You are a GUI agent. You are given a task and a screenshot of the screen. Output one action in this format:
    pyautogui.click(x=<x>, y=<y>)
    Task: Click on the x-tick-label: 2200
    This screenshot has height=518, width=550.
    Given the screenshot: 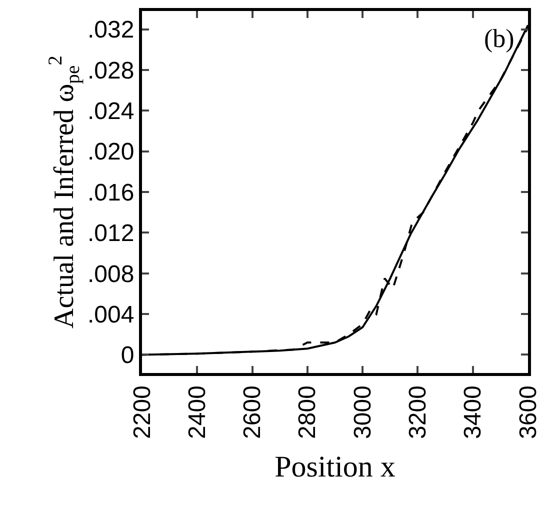 What is the action you would take?
    pyautogui.click(x=142, y=412)
    